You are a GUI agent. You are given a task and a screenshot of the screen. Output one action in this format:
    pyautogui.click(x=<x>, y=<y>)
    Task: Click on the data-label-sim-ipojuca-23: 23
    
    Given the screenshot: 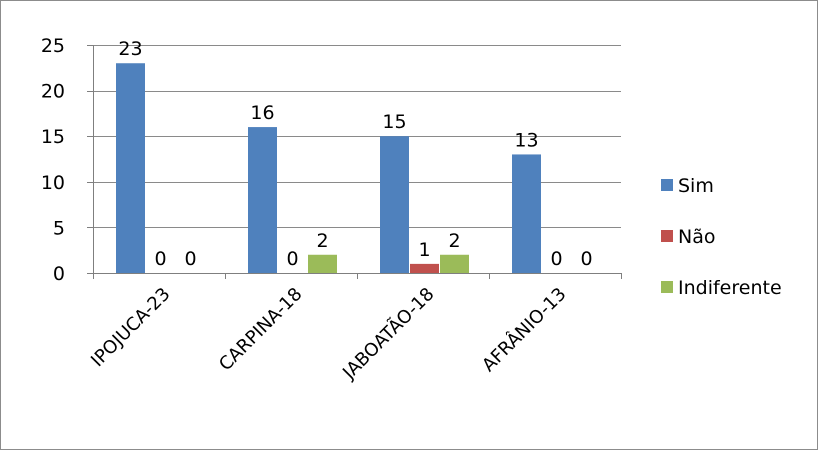 What is the action you would take?
    pyautogui.click(x=130, y=49)
    